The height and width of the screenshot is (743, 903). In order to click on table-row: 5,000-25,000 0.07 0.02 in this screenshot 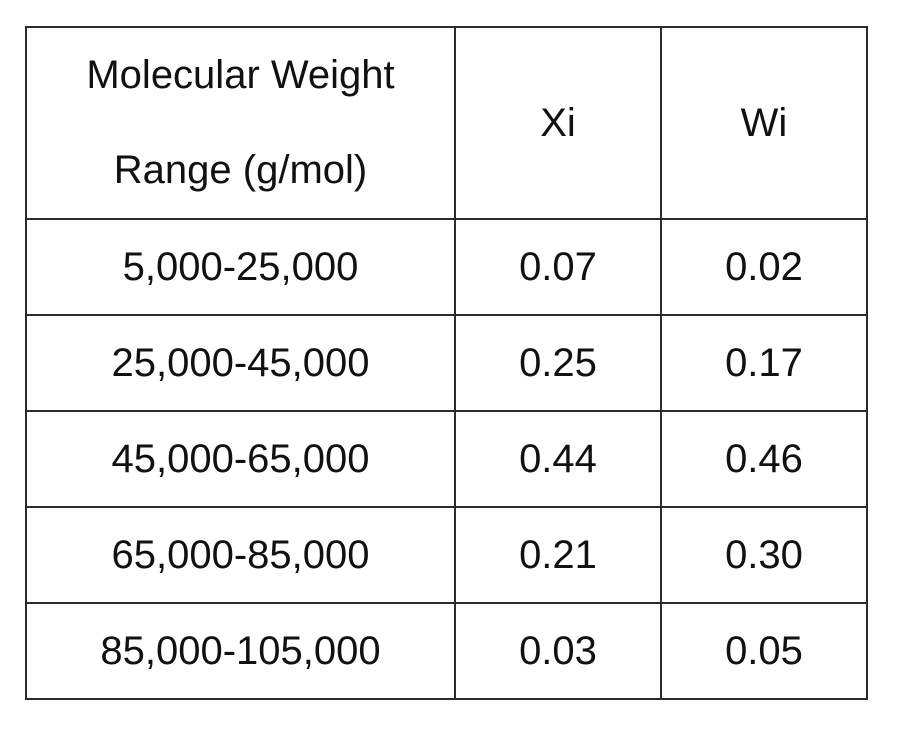, I will do `click(446, 267)`.